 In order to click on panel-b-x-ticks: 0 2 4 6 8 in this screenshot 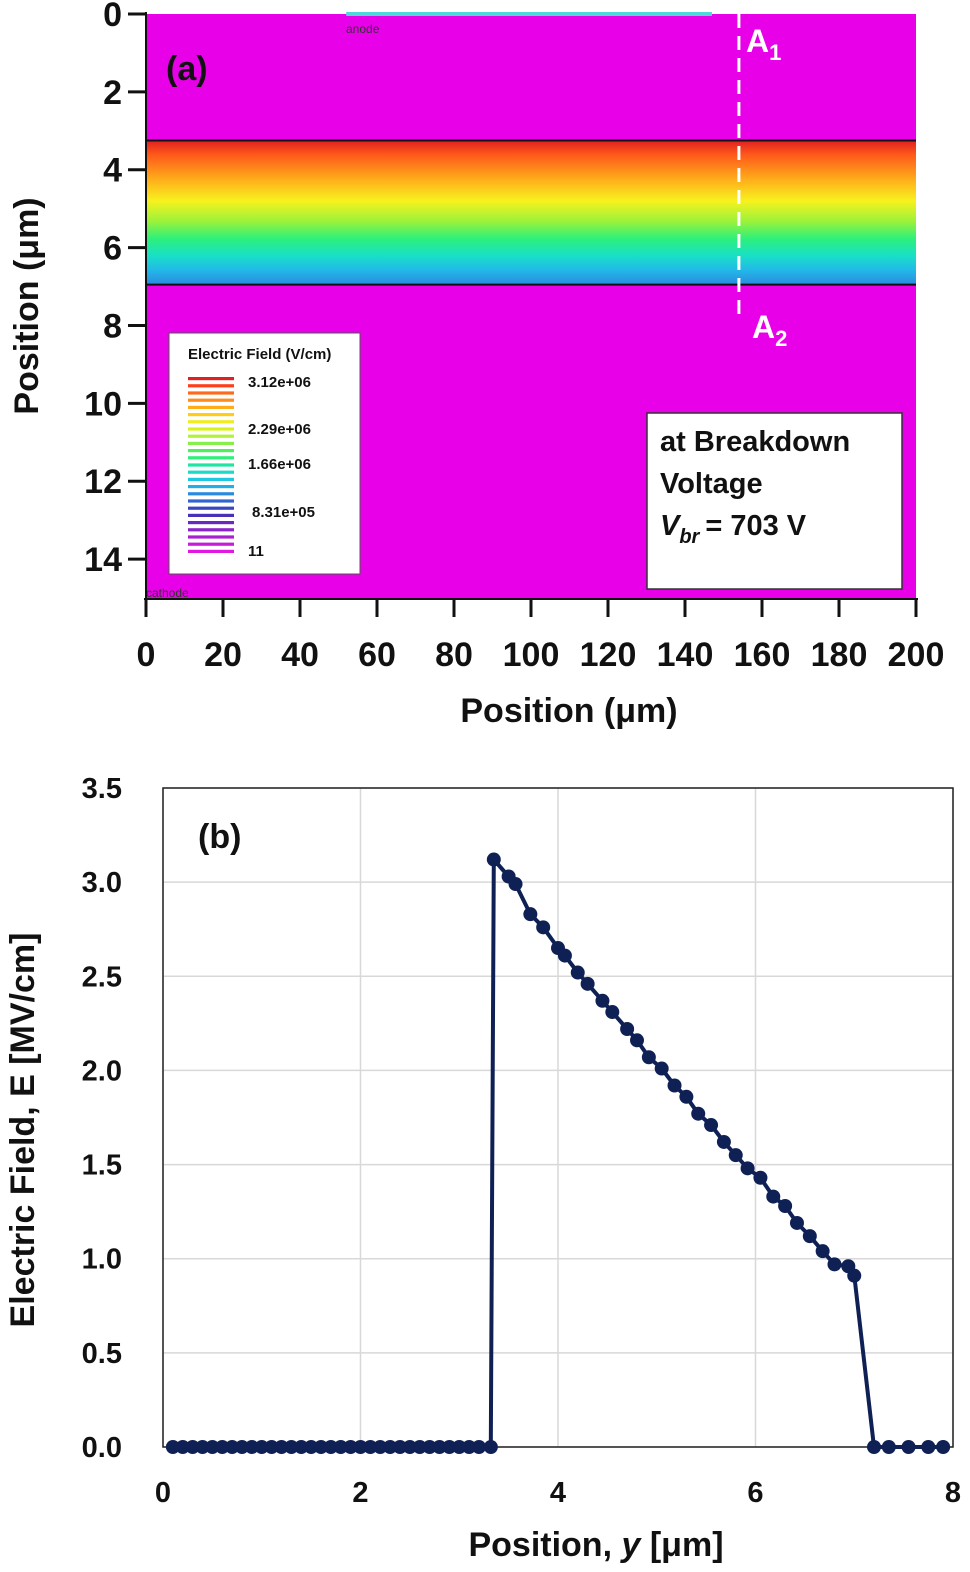, I will do `click(558, 1493)`.